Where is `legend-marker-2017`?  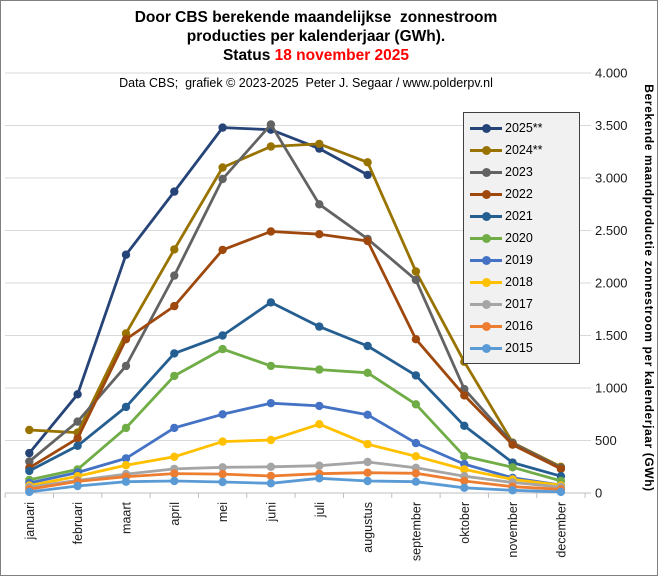
legend-marker-2017 is located at coordinates (486, 304).